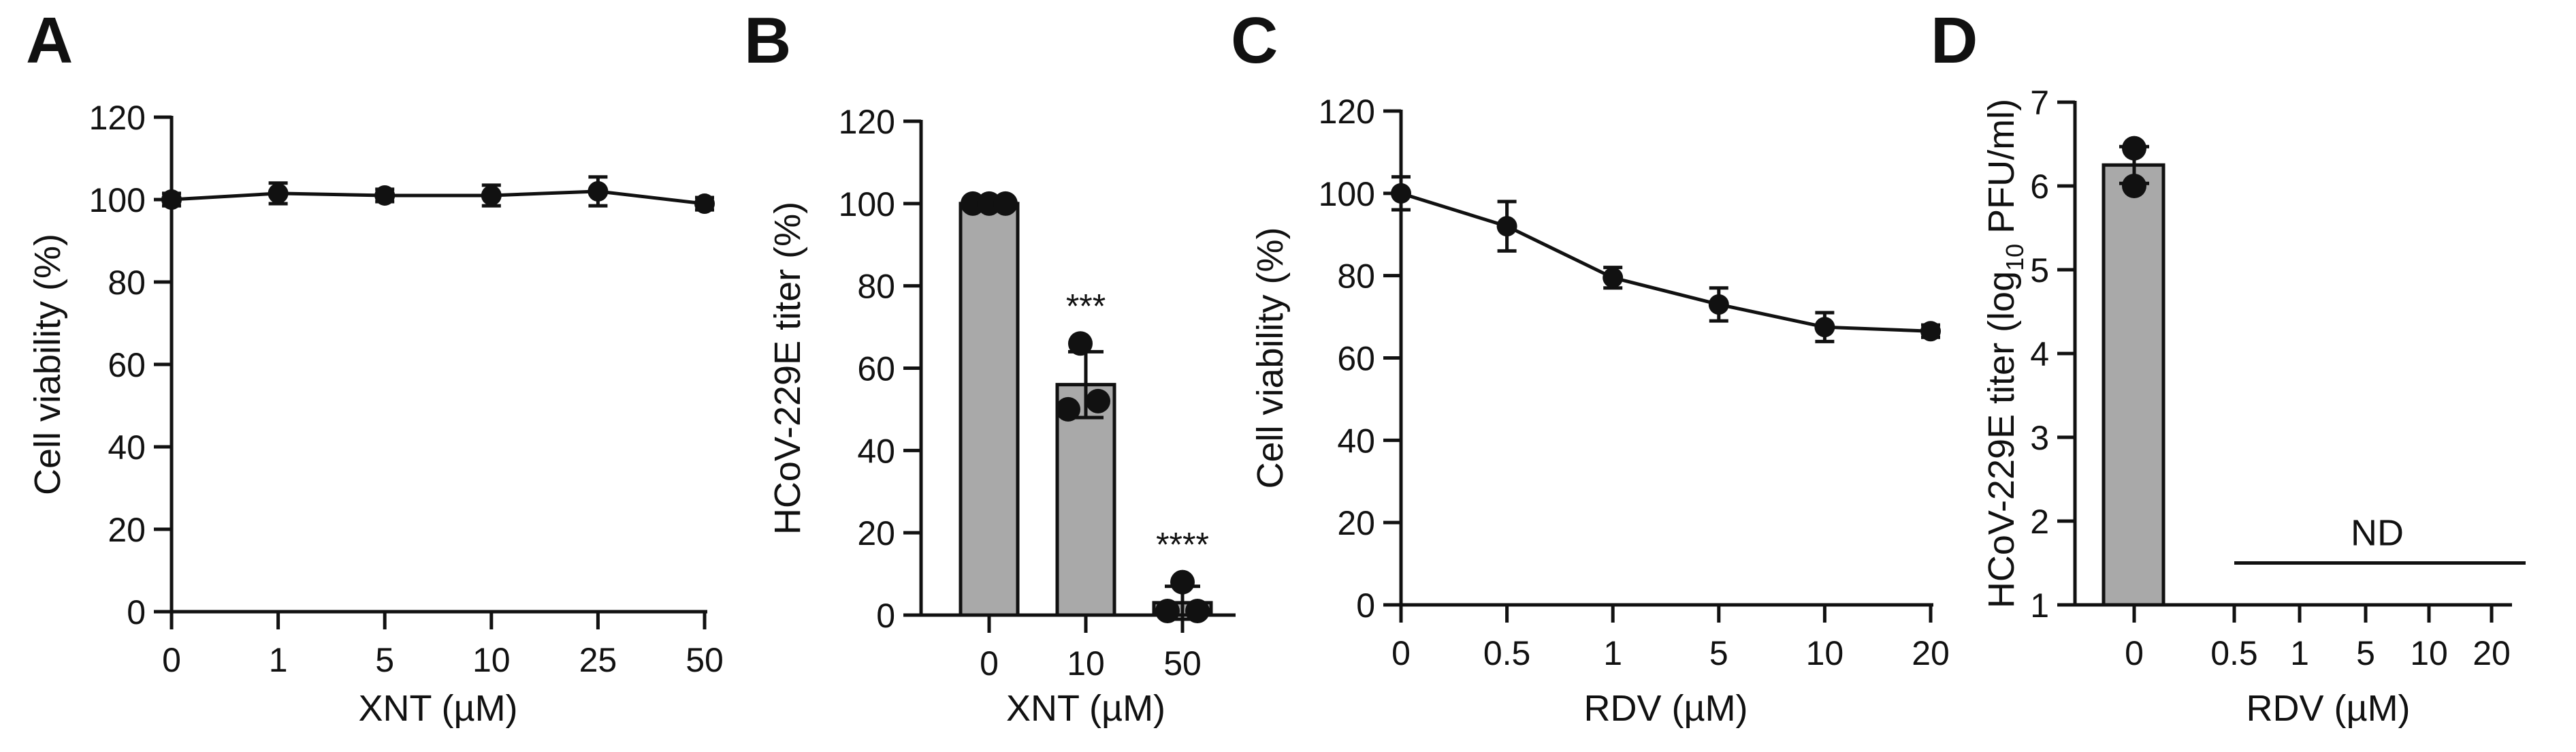 The image size is (2576, 752). Describe the element at coordinates (2040, 270) in the screenshot. I see `y-tick-label: 5` at that location.